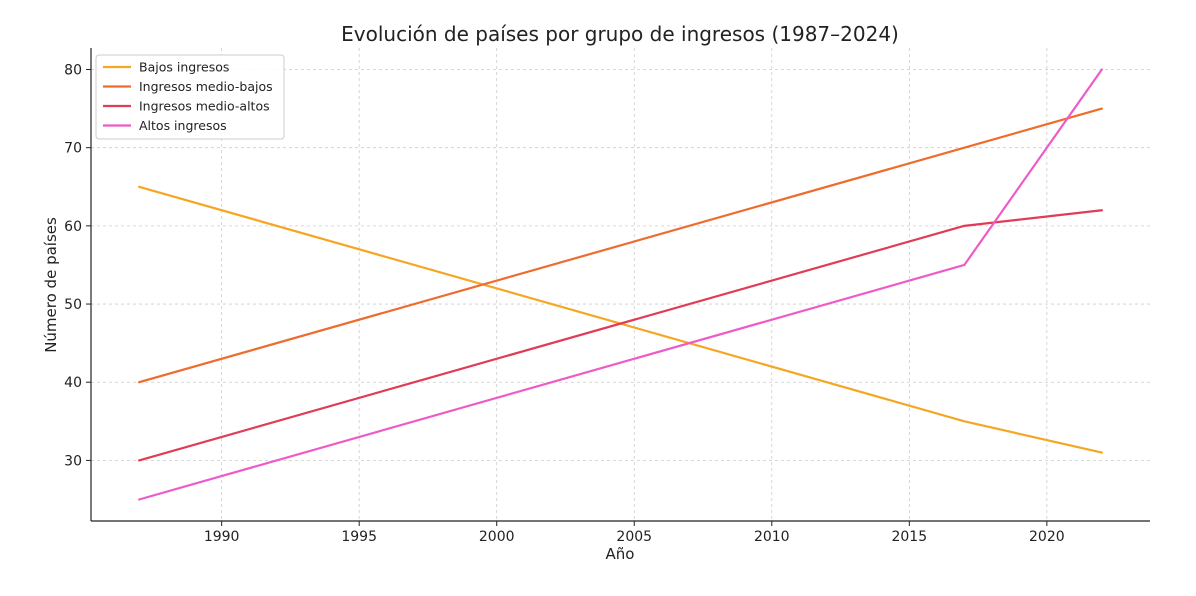 This screenshot has height=596, width=1196. I want to click on y-tick-label: 30, so click(73, 461).